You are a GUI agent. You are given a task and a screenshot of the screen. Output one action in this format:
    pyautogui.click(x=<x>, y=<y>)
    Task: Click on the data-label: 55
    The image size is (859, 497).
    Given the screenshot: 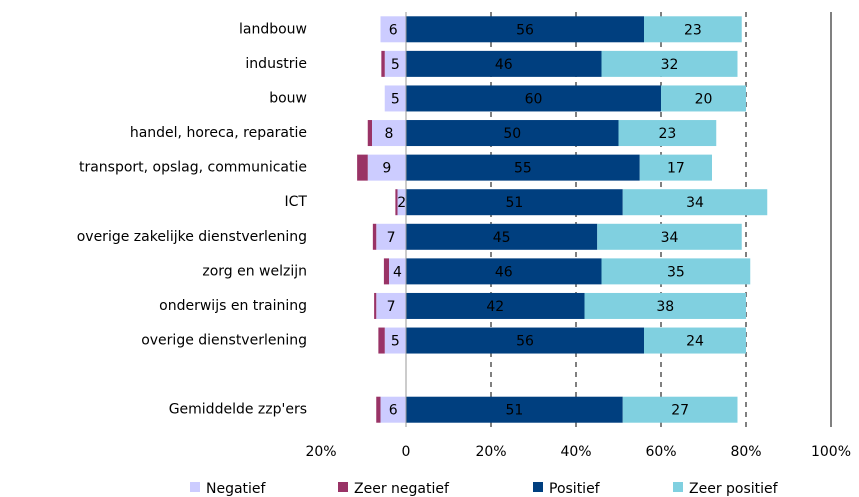 What is the action you would take?
    pyautogui.click(x=523, y=169)
    